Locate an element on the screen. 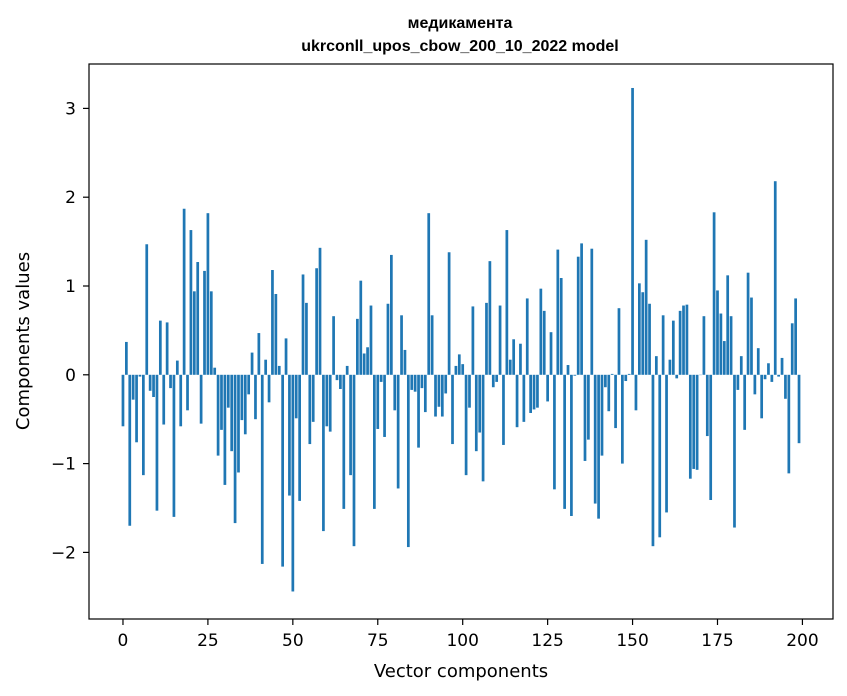  y-axis-label: Components values is located at coordinates (23, 341).